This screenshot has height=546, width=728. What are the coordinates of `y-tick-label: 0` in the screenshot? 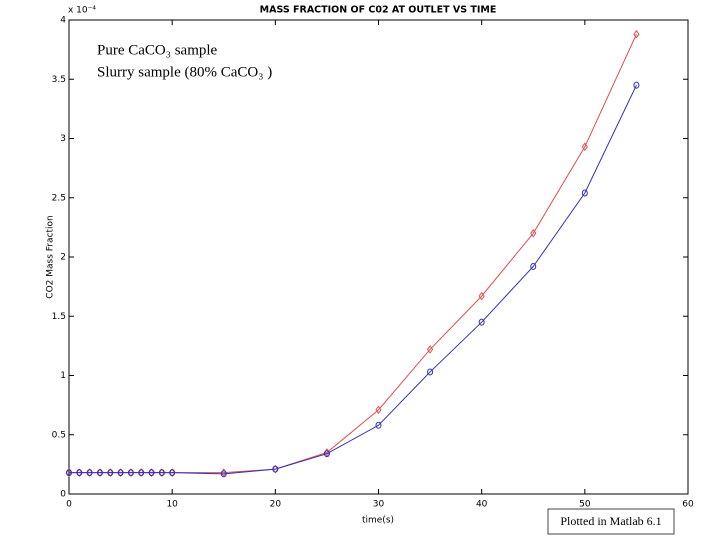 It's located at (63, 495).